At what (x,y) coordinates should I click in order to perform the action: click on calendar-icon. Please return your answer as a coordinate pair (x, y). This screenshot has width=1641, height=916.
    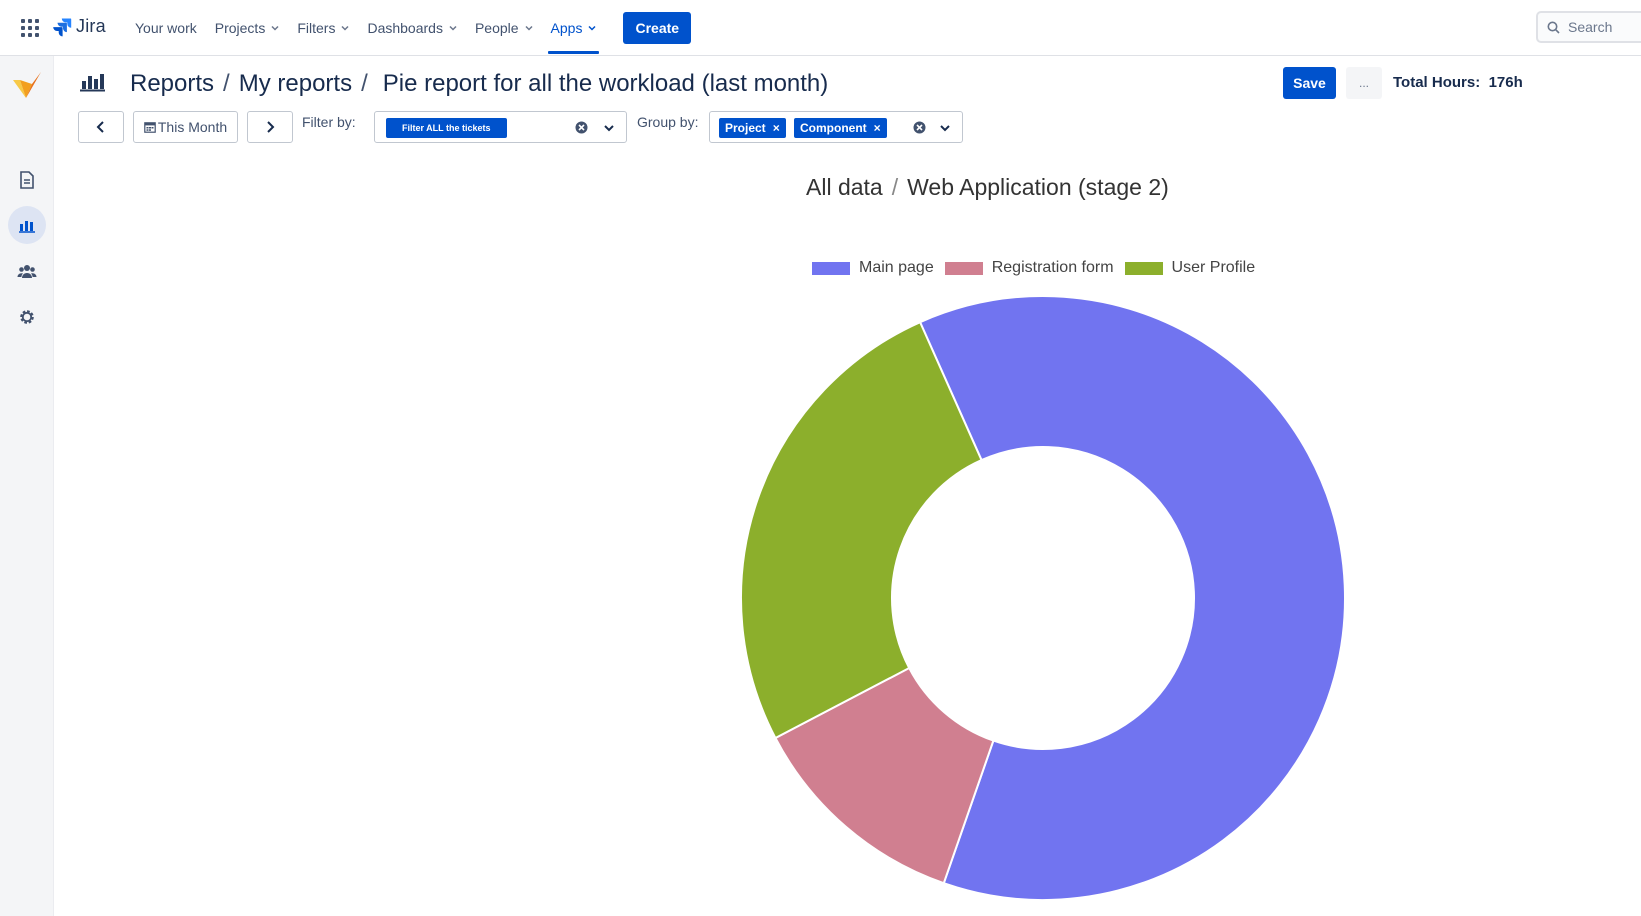
    Looking at the image, I should click on (150, 127).